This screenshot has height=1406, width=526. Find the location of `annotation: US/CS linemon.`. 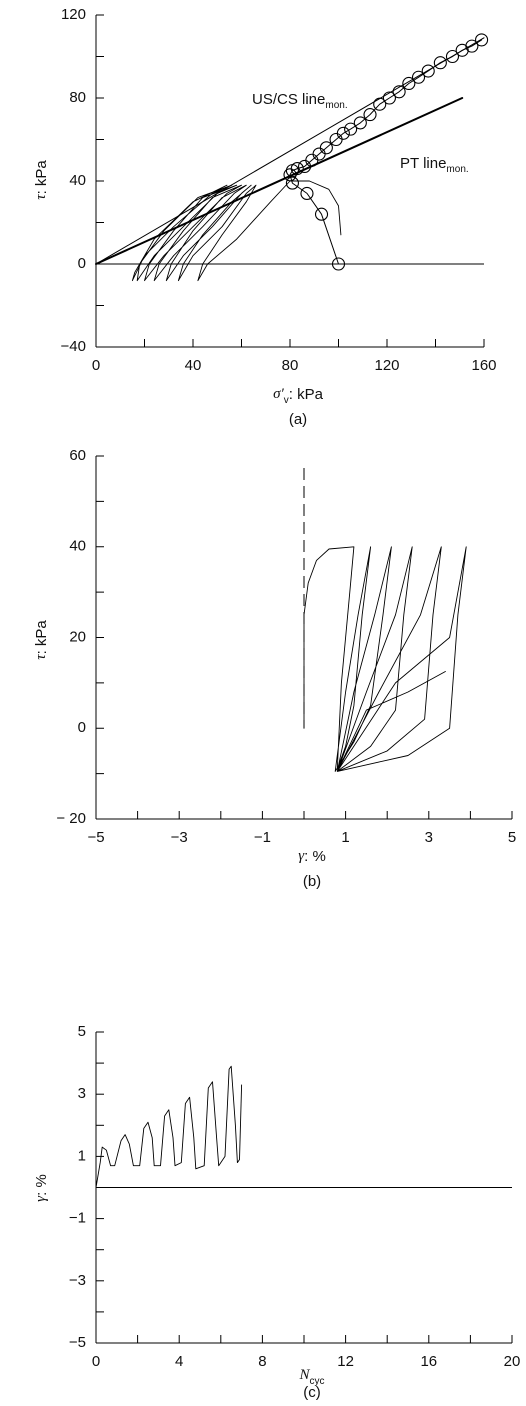

annotation: US/CS linemon. is located at coordinates (300, 101).